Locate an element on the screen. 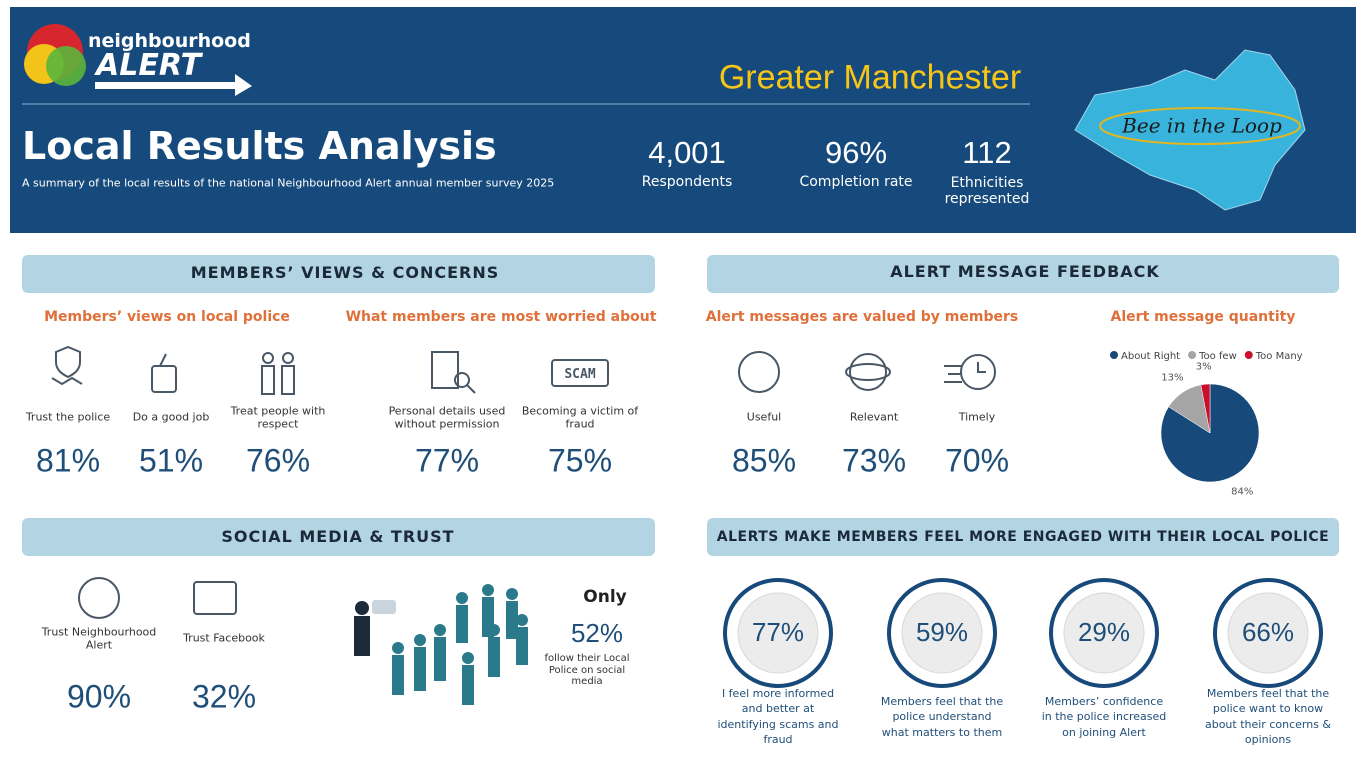 The height and width of the screenshot is (768, 1366). item-label: Personal details used without permission is located at coordinates (447, 417).